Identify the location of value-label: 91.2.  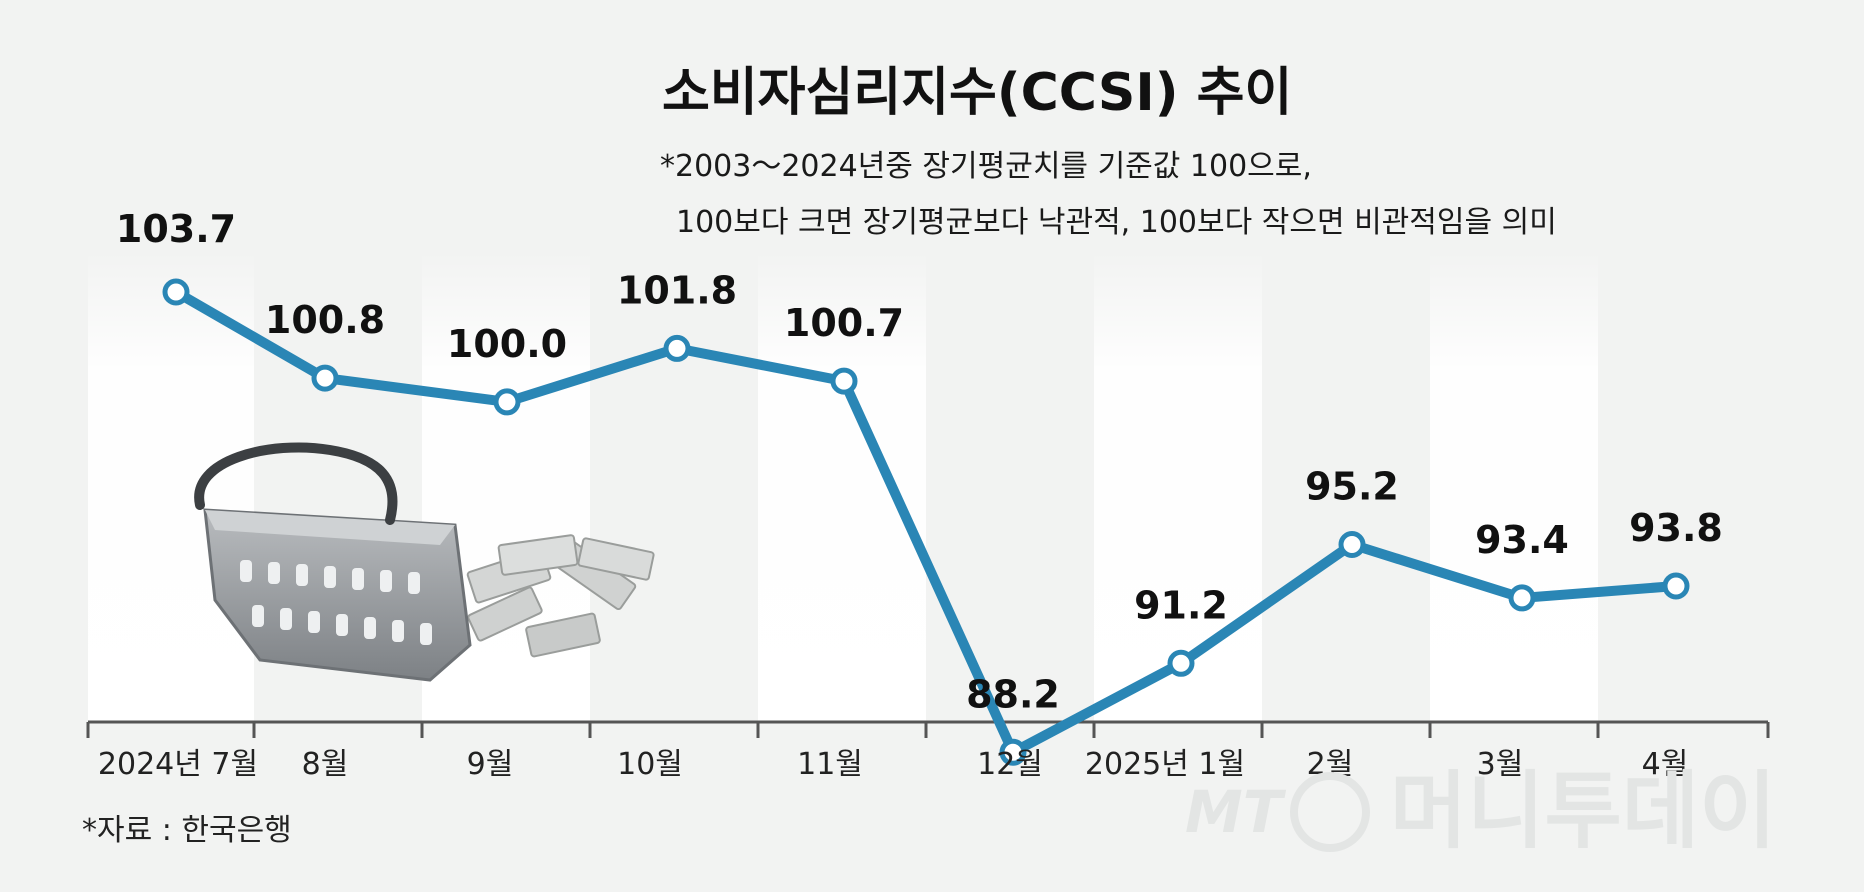
(1181, 605).